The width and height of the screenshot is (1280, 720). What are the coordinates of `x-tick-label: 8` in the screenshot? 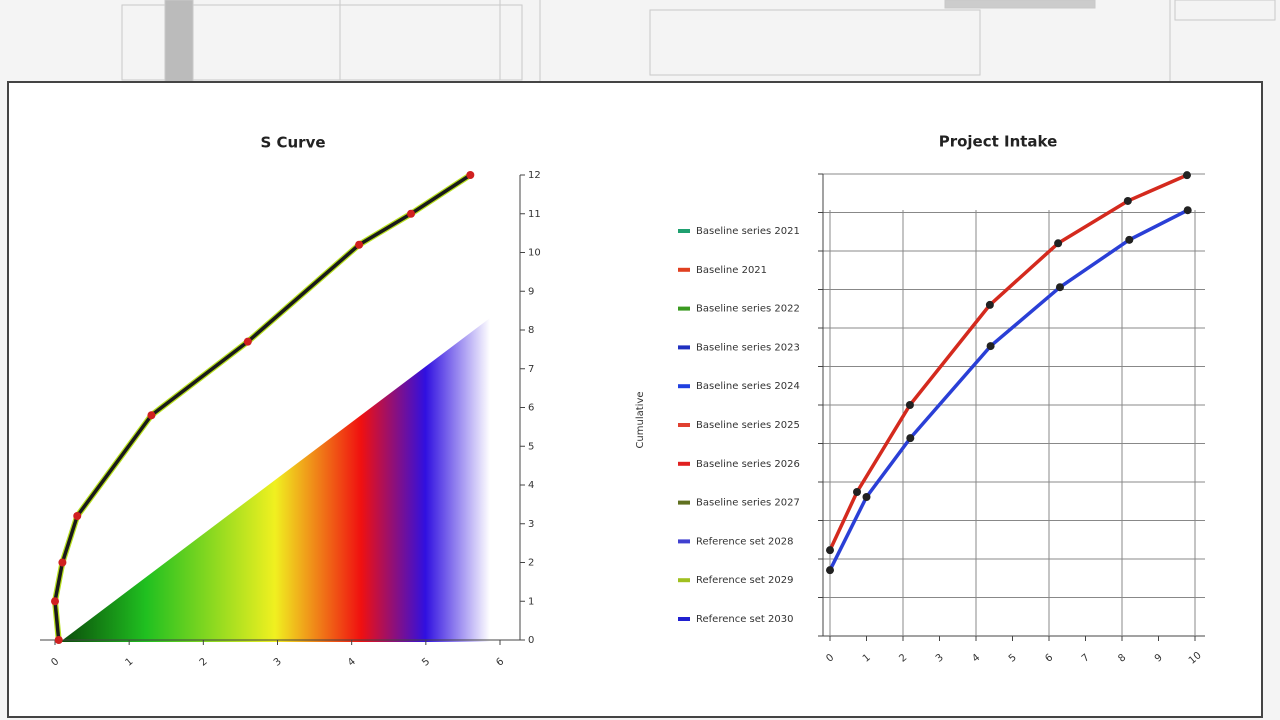 It's located at (1122, 658).